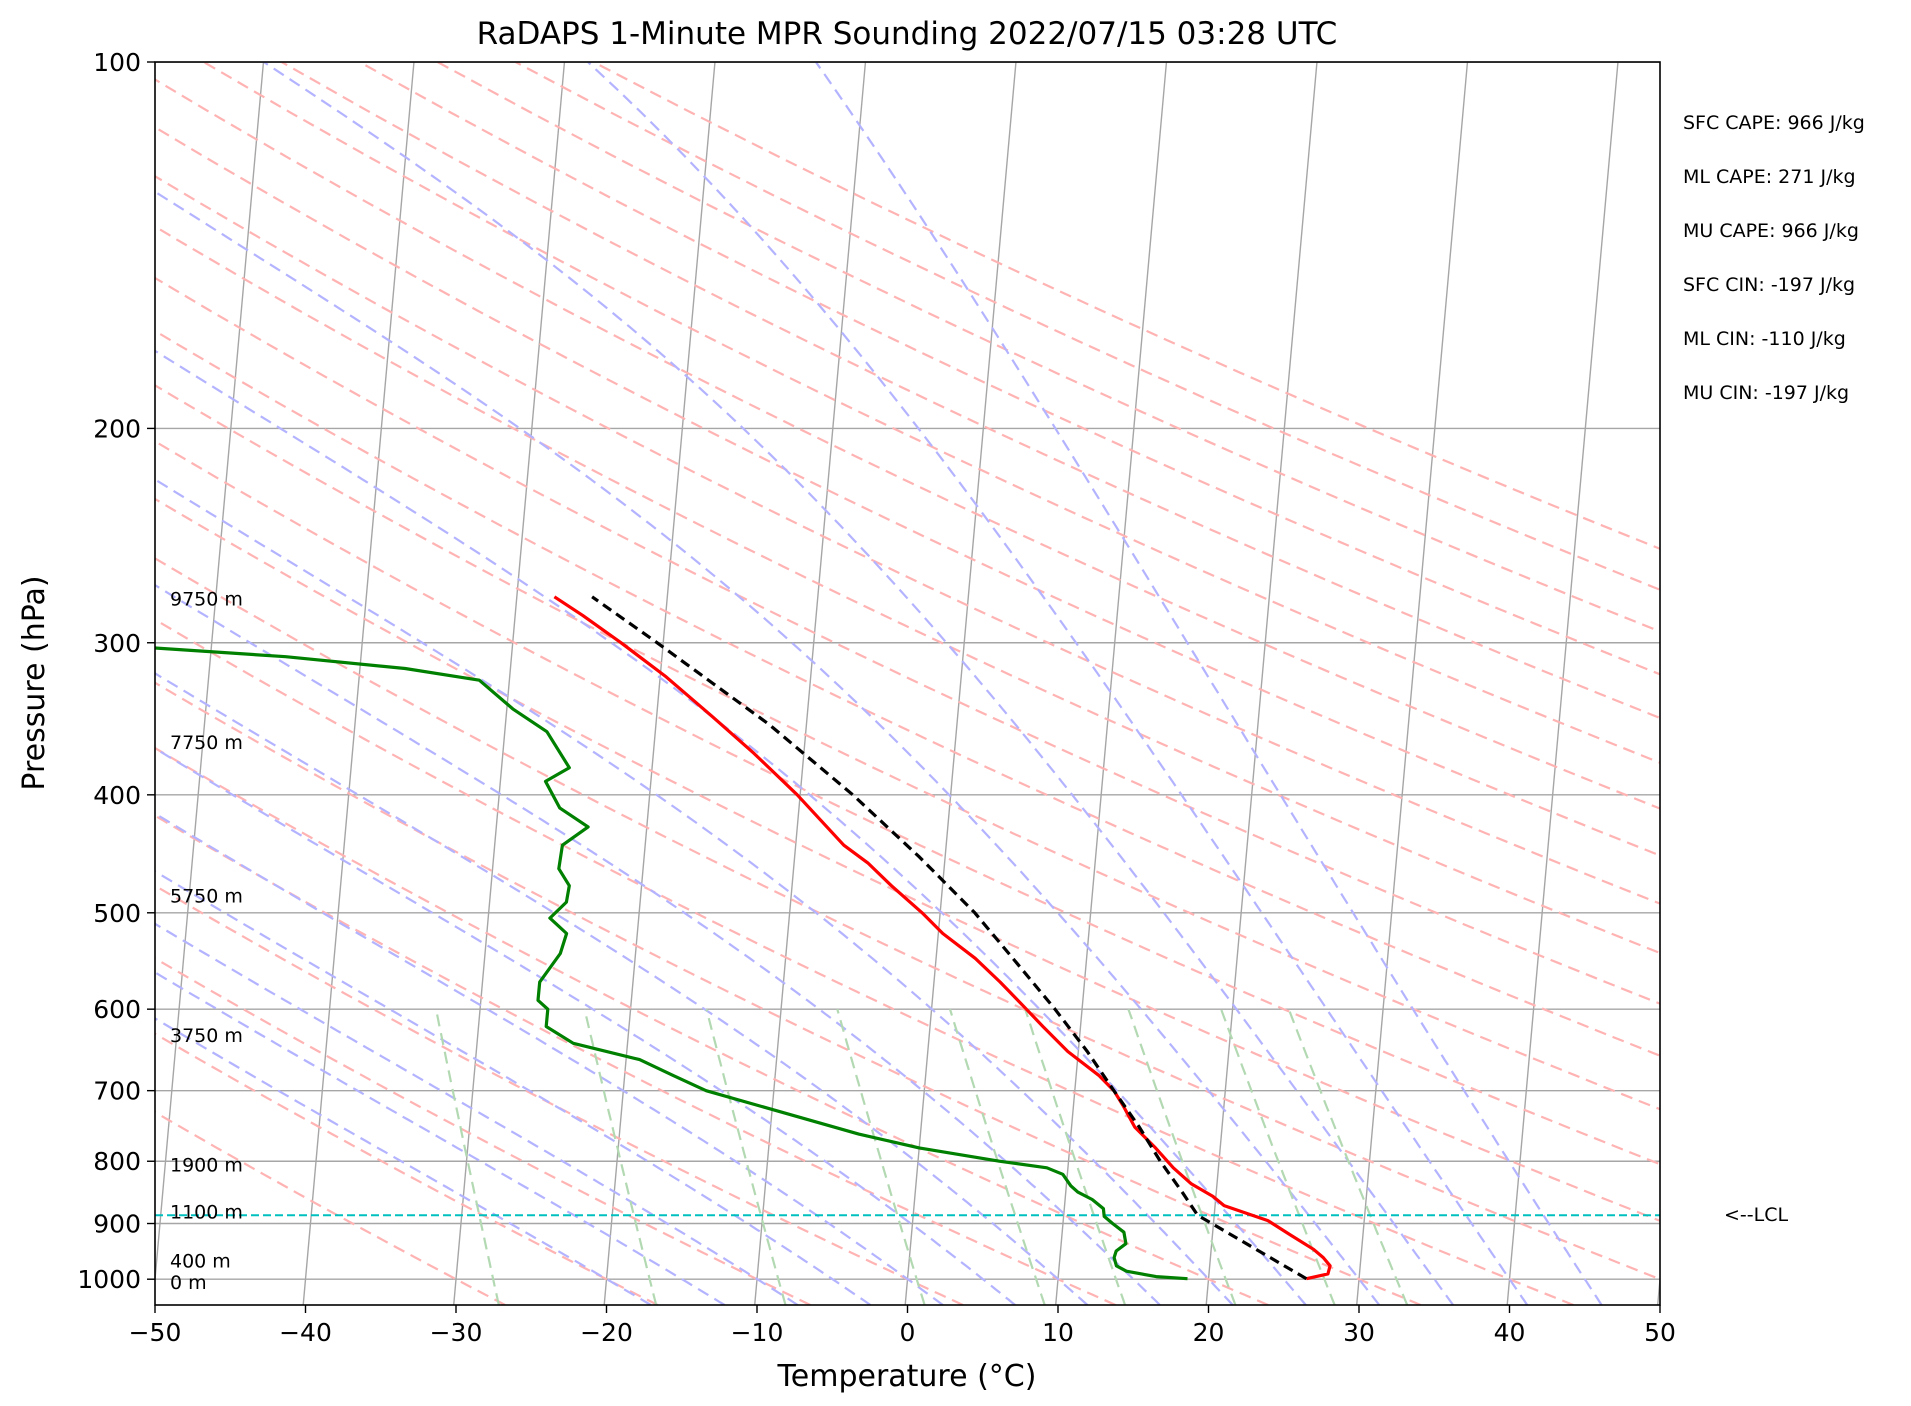 Image resolution: width=1911 pixels, height=1406 pixels. I want to click on y-tick-label: 400, so click(117, 795).